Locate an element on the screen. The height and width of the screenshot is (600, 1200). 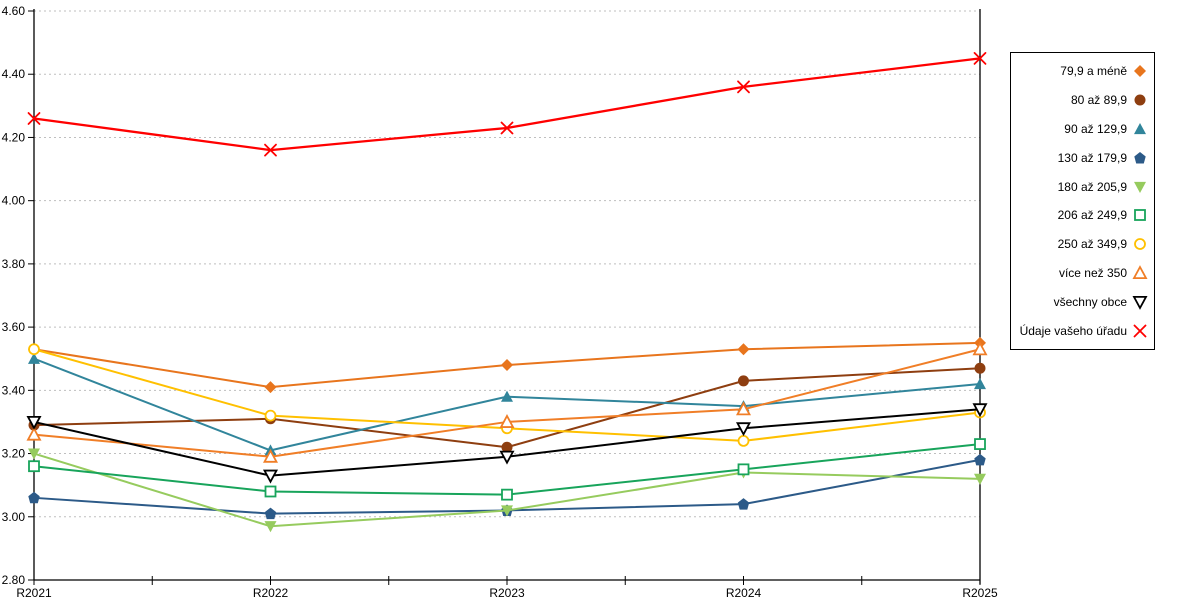
legend-item: 90 až 129,9 is located at coordinates (1081, 129).